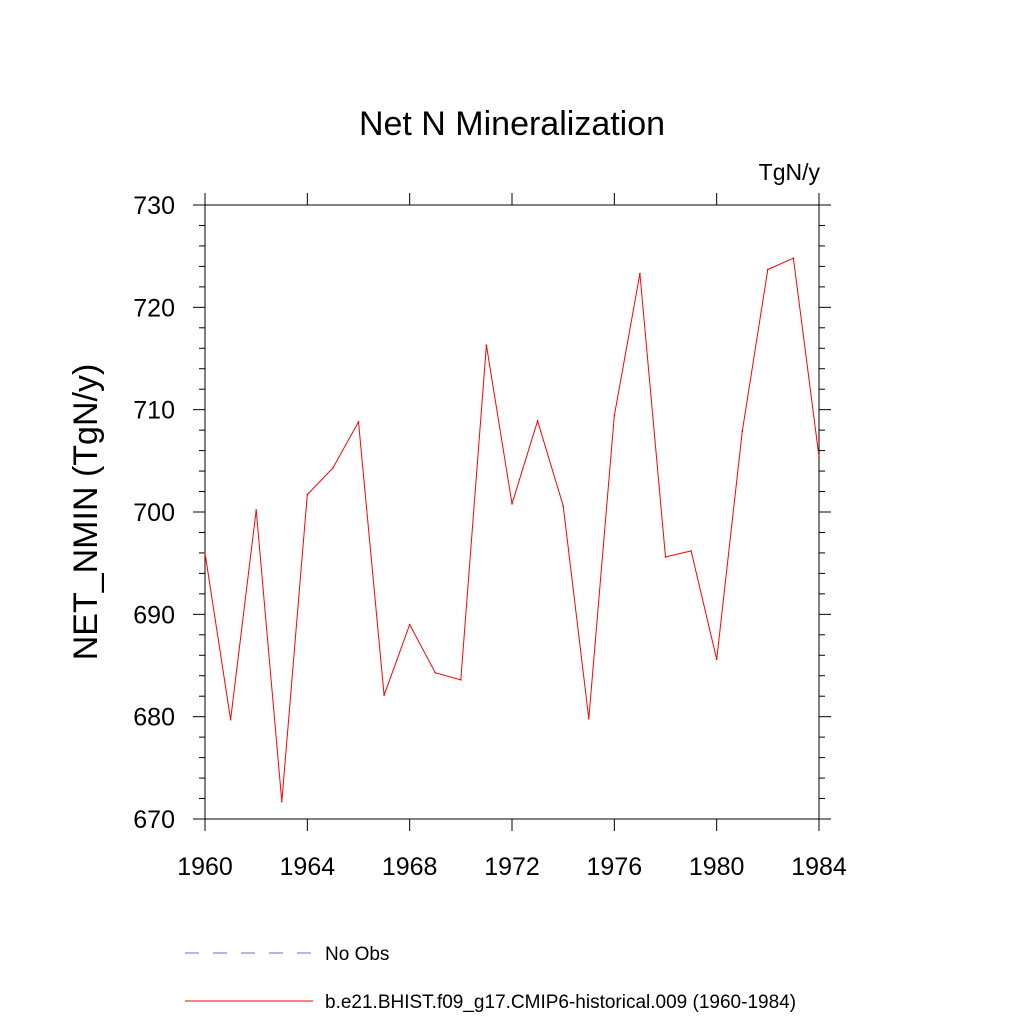 The width and height of the screenshot is (1024, 1024). Describe the element at coordinates (308, 867) in the screenshot. I see `x-tick-label: 1964` at that location.